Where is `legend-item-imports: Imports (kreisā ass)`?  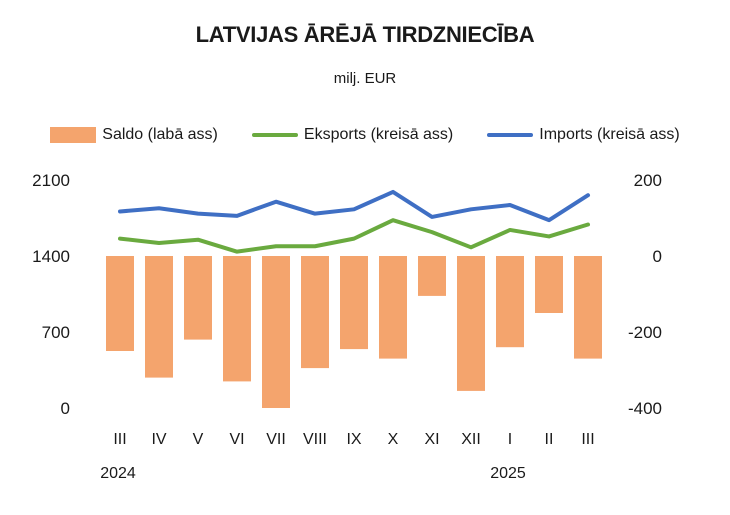
legend-item-imports: Imports (kreisā ass) is located at coordinates (583, 135).